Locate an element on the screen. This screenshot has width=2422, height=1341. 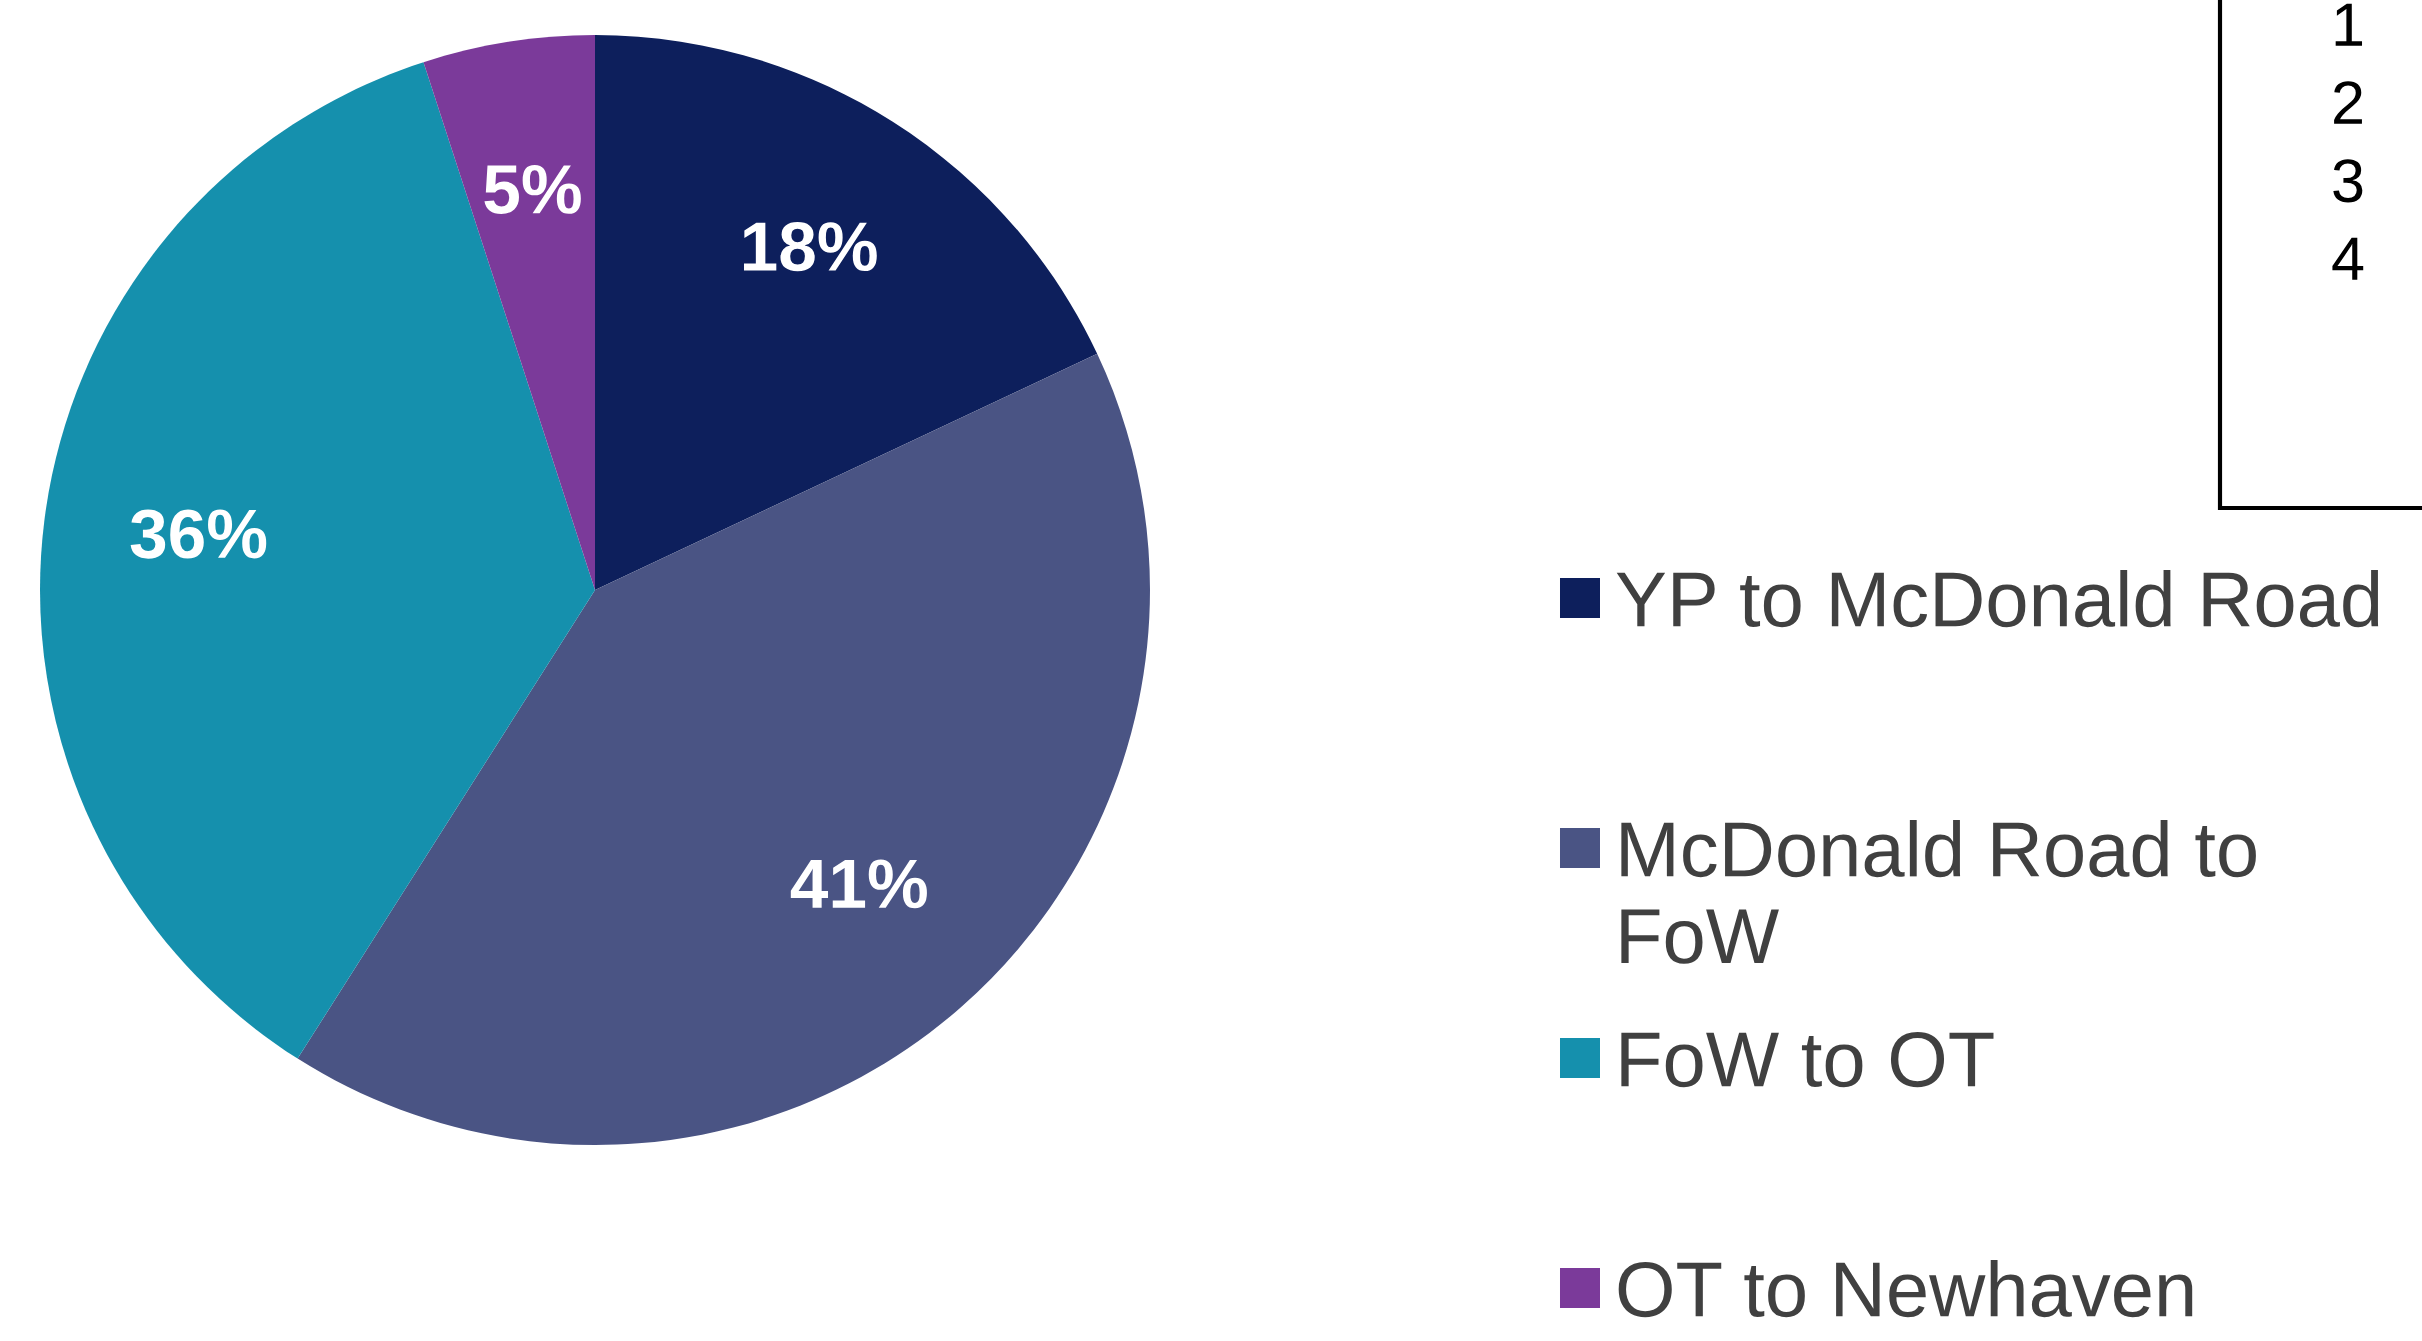
text: 2 is located at coordinates (2348, 102).